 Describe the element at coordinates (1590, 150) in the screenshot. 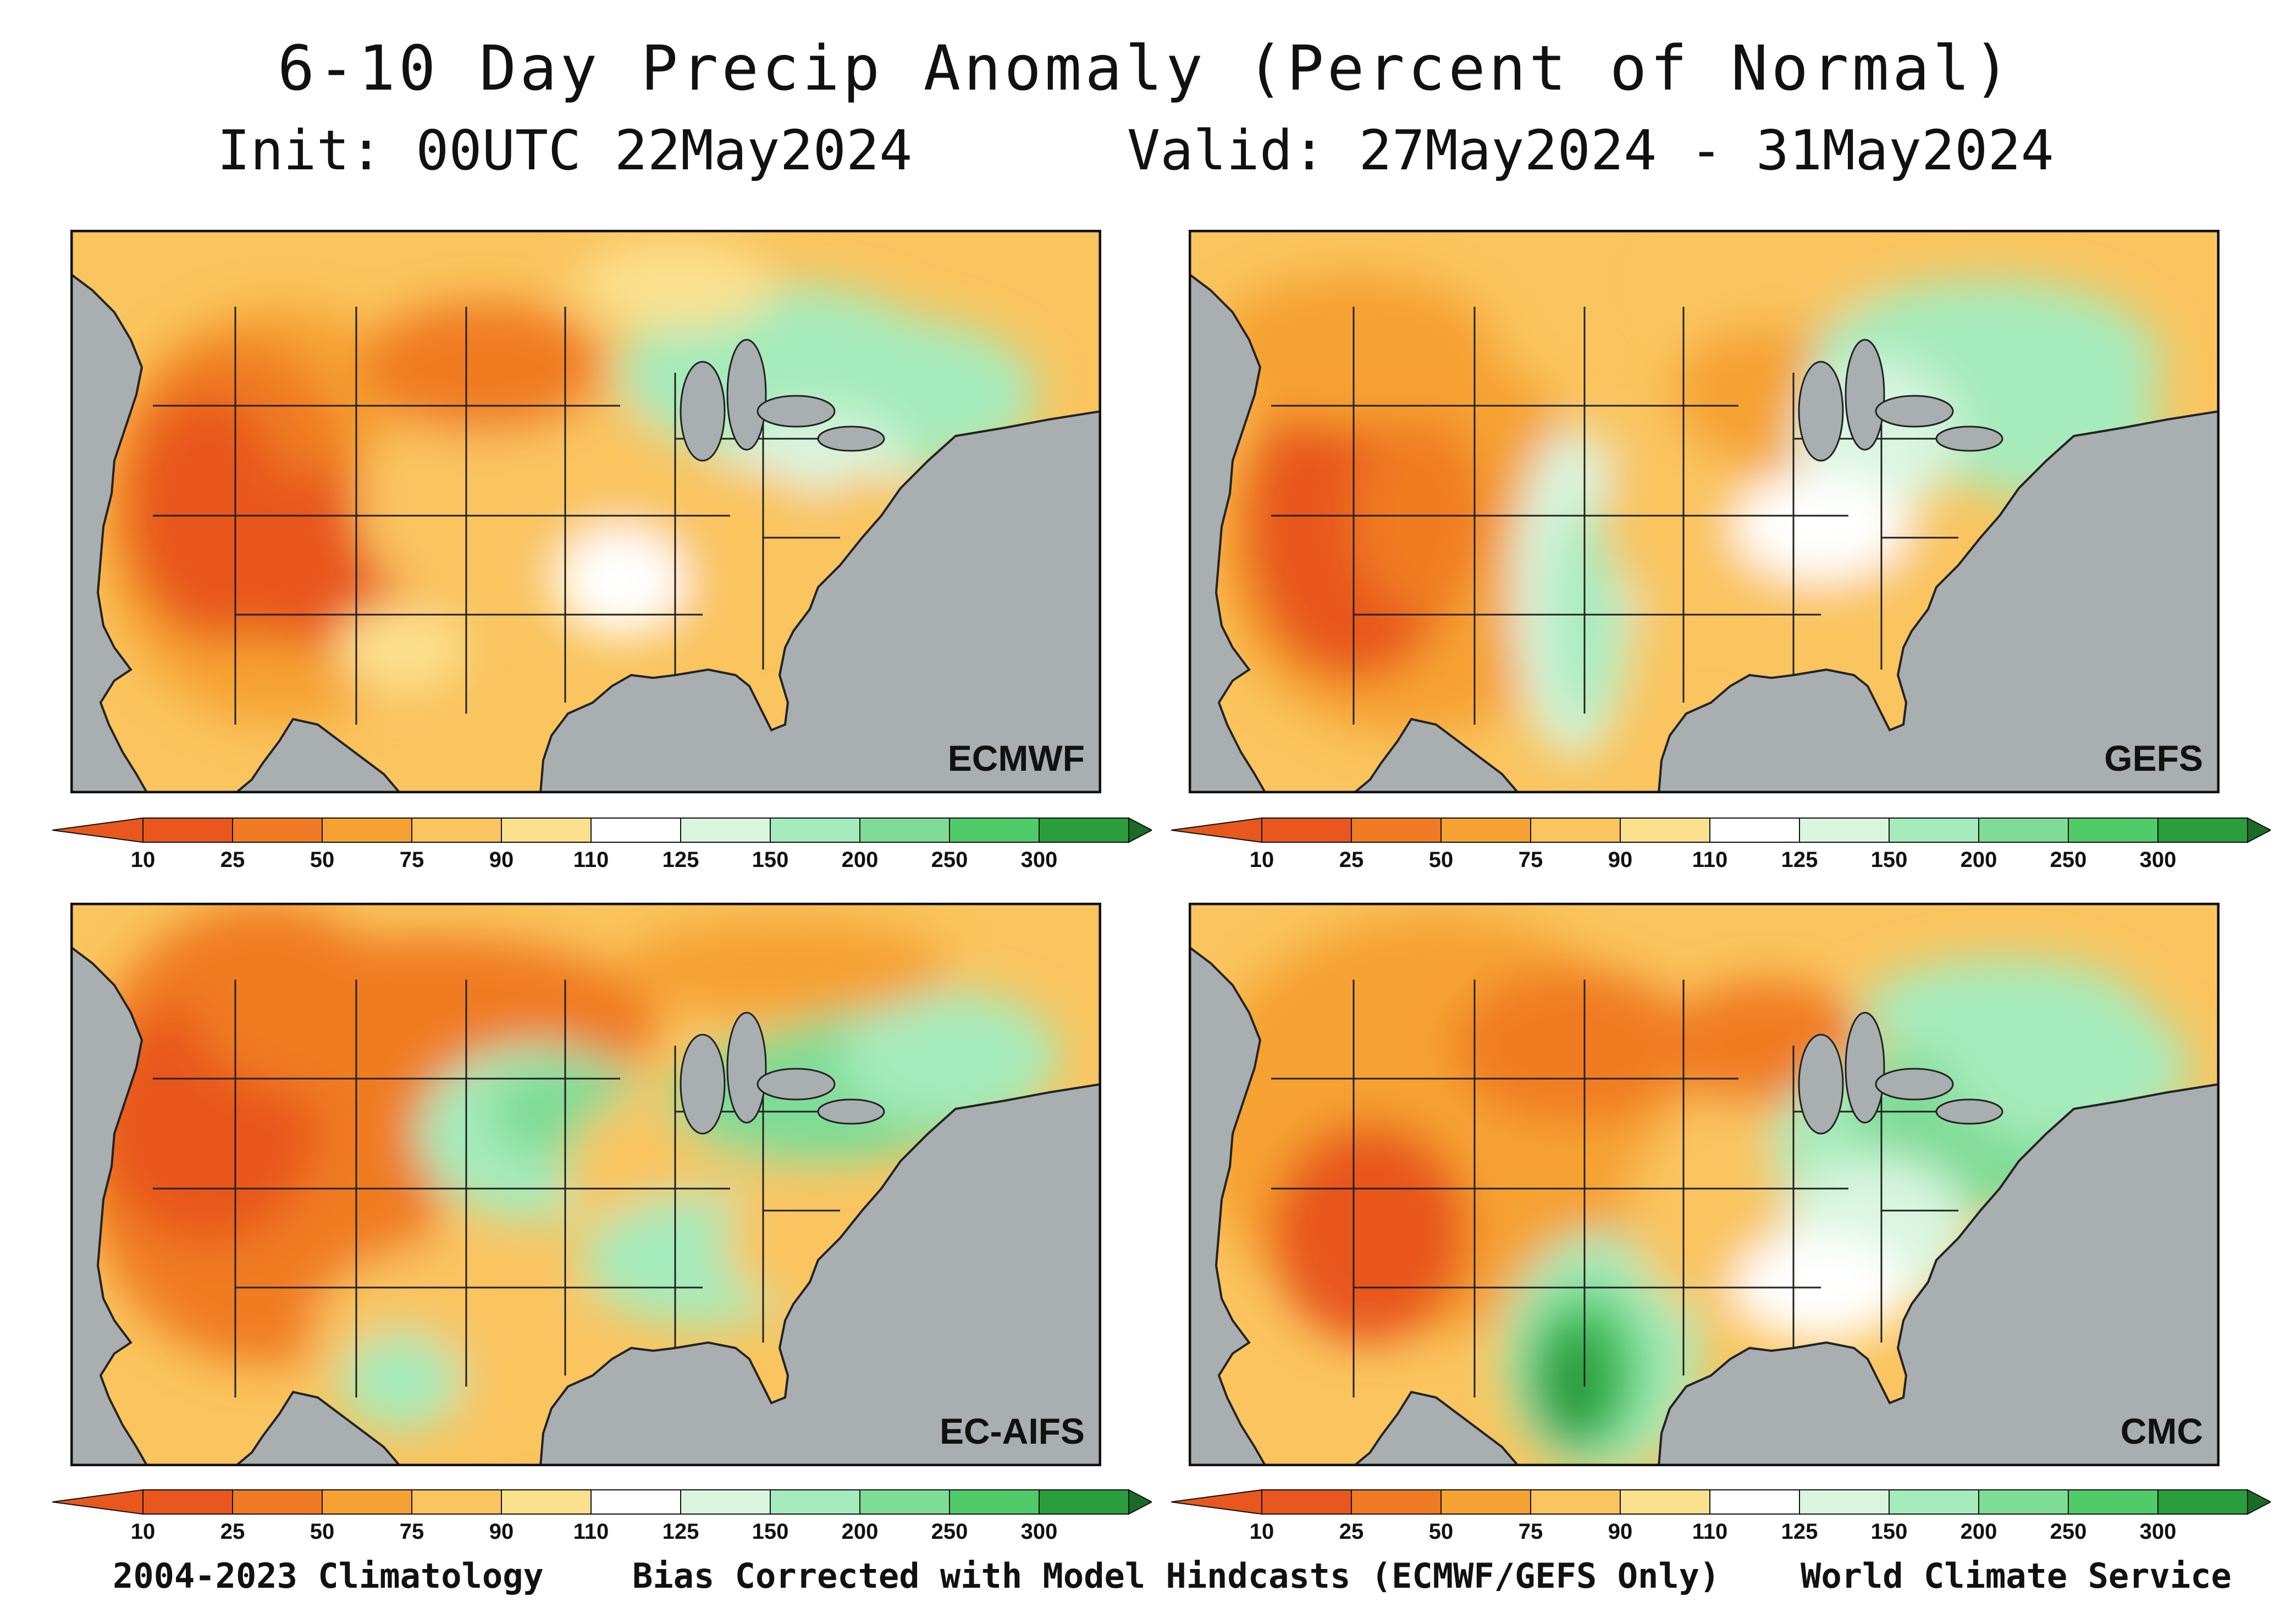

I see `valid-period: Valid: 27May2024 - 31May2024` at that location.